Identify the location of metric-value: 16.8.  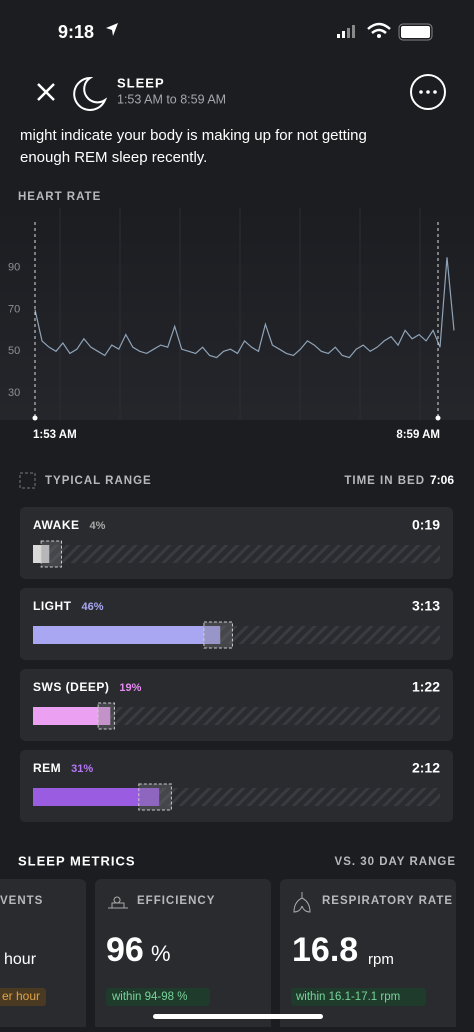
(325, 950).